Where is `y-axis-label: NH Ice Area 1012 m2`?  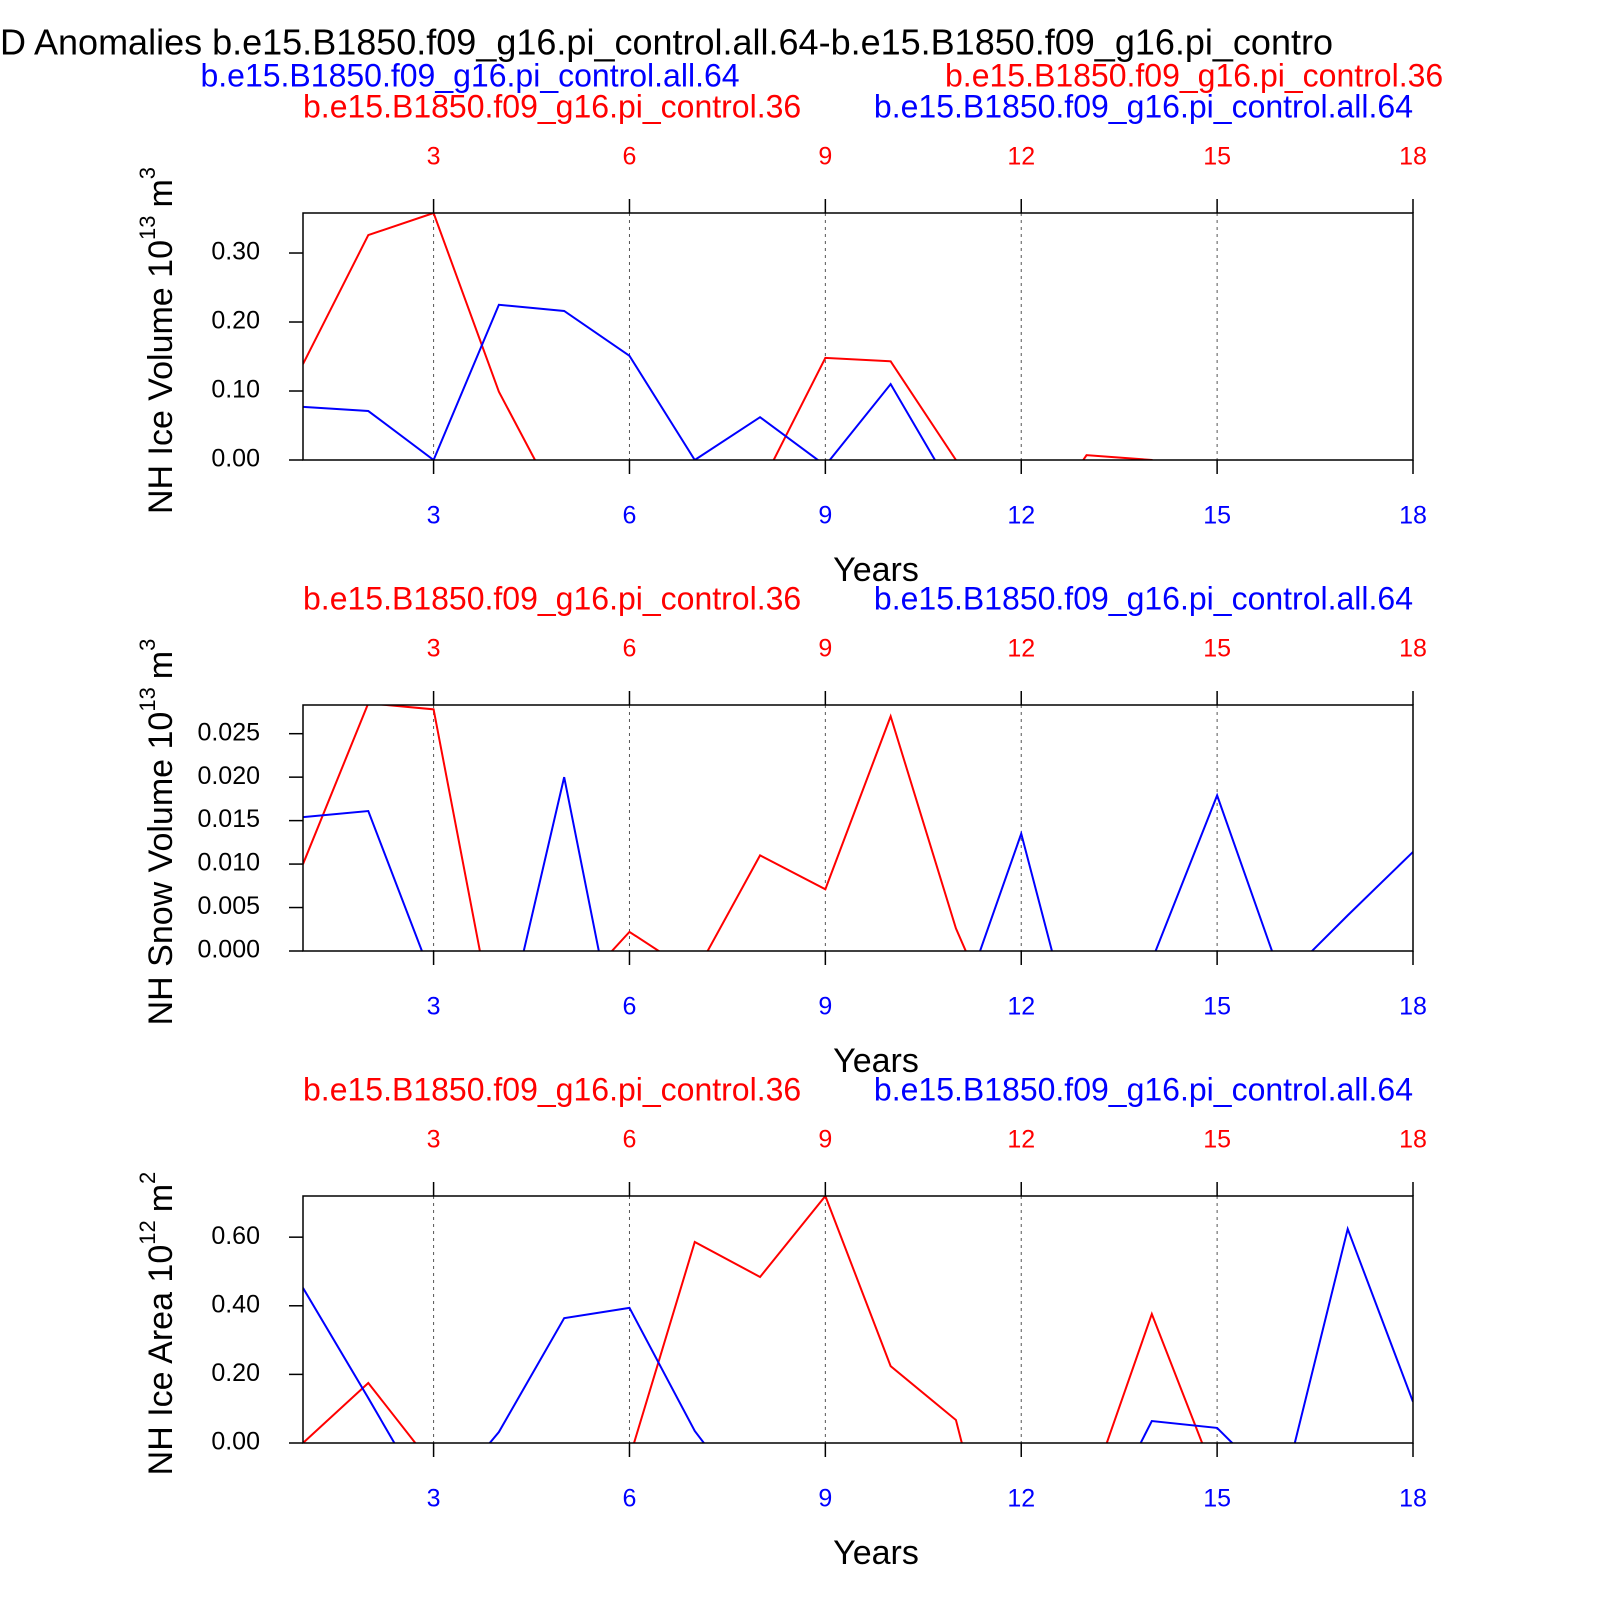 y-axis-label: NH Ice Area 1012 m2 is located at coordinates (157, 1324).